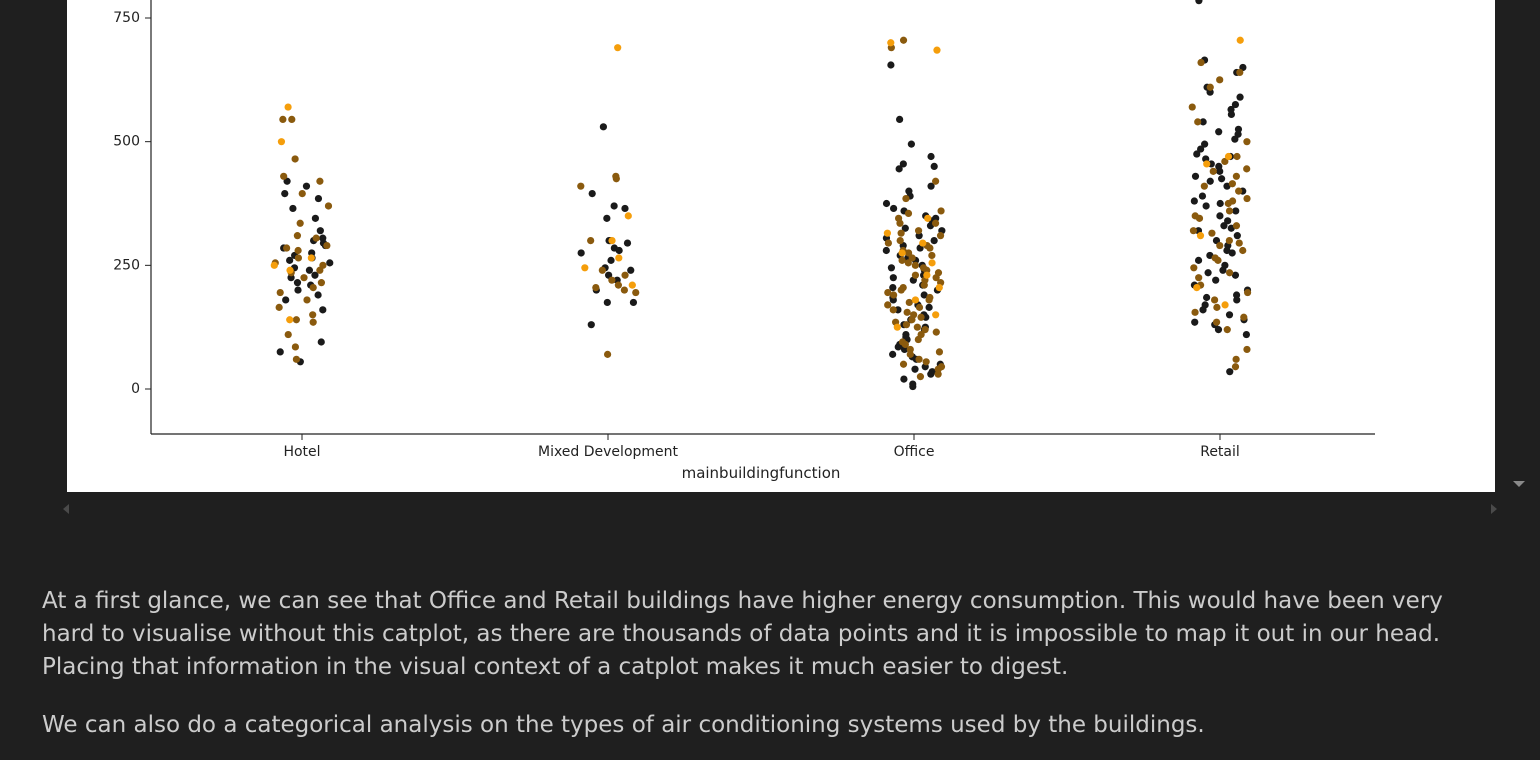  What do you see at coordinates (1519, 484) in the screenshot?
I see `collapse-output-arrow-icon` at bounding box center [1519, 484].